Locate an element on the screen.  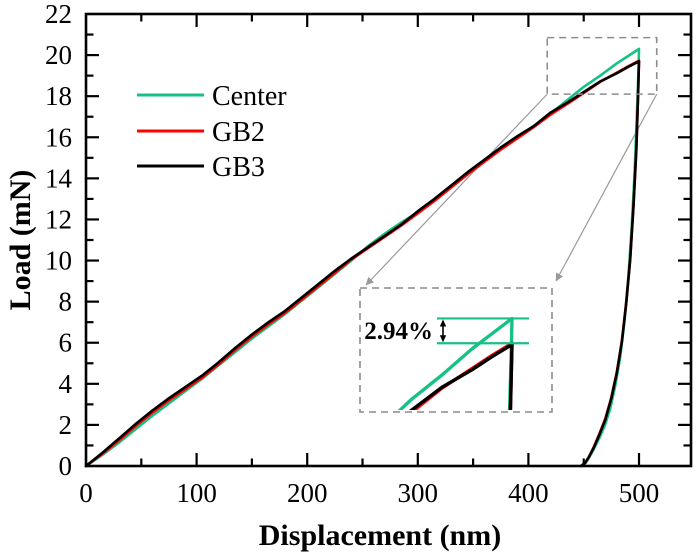
x-tick-label: 200 is located at coordinates (307, 493).